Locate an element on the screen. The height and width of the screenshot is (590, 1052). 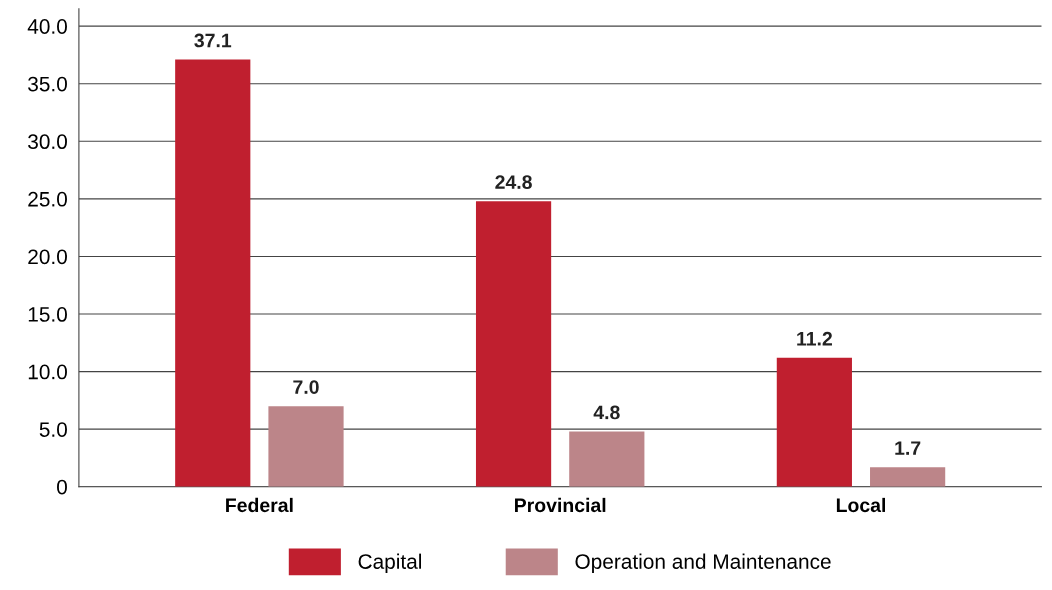
y-tick-label: 5.0 is located at coordinates (53, 429).